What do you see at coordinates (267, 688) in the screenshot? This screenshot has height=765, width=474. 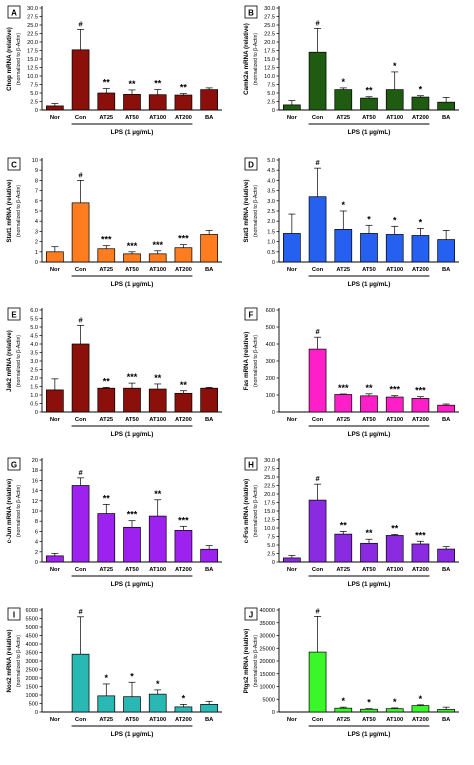 I see `y-tick-label: 10000` at bounding box center [267, 688].